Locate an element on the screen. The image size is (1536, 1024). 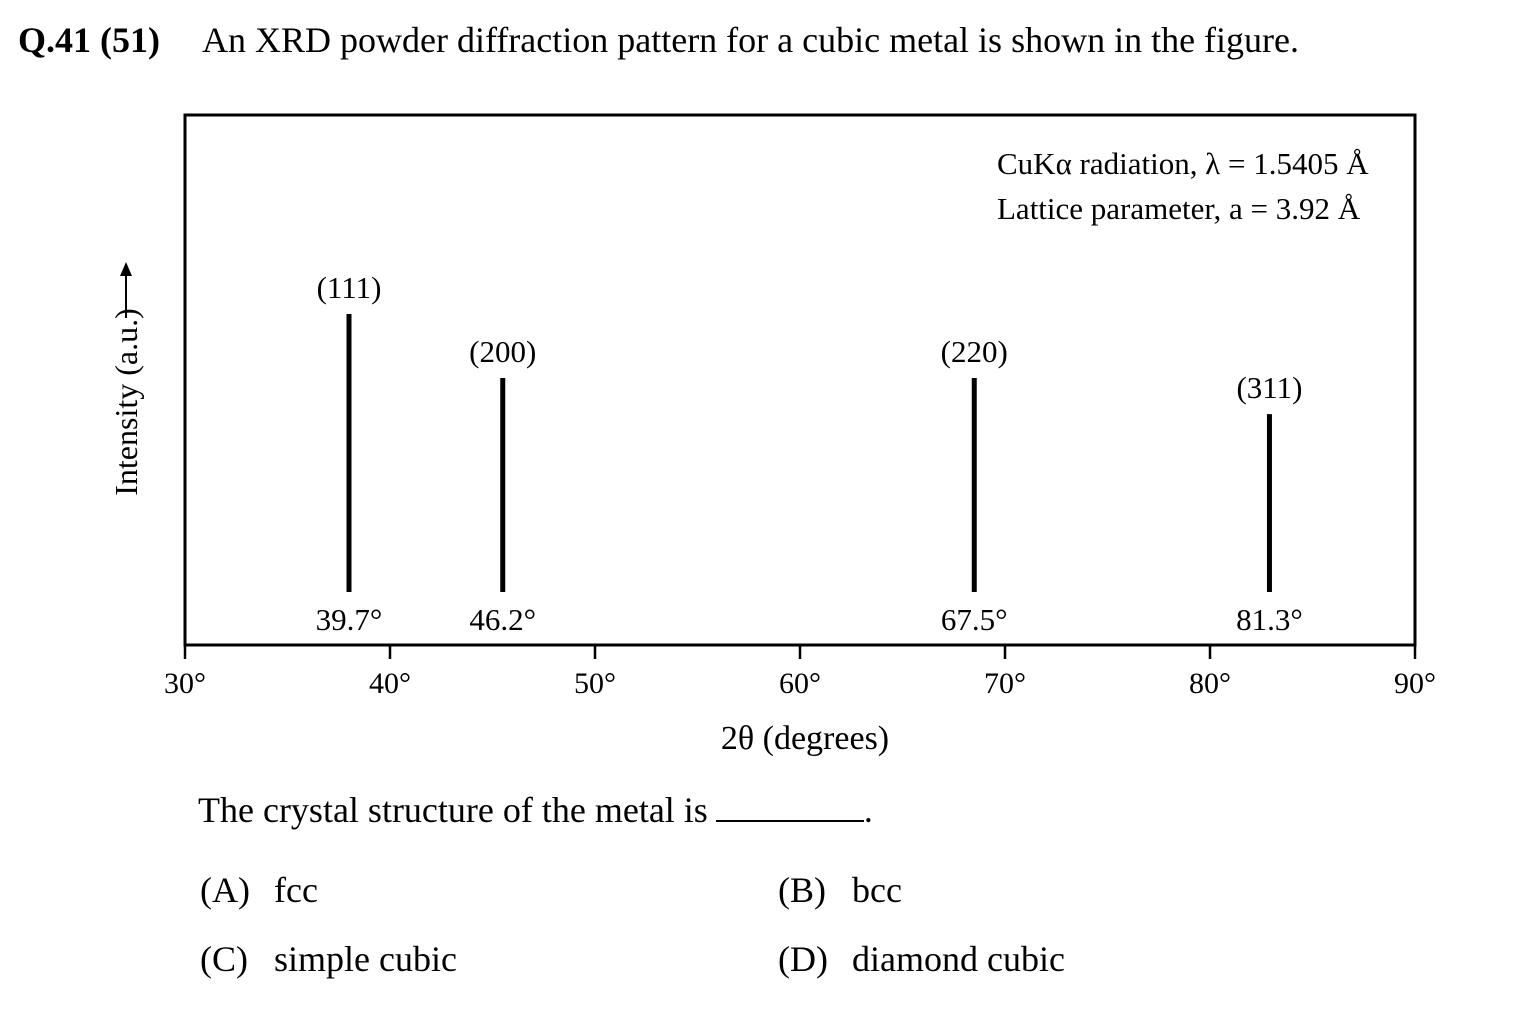
option-a: (A) fcc is located at coordinates (259, 890).